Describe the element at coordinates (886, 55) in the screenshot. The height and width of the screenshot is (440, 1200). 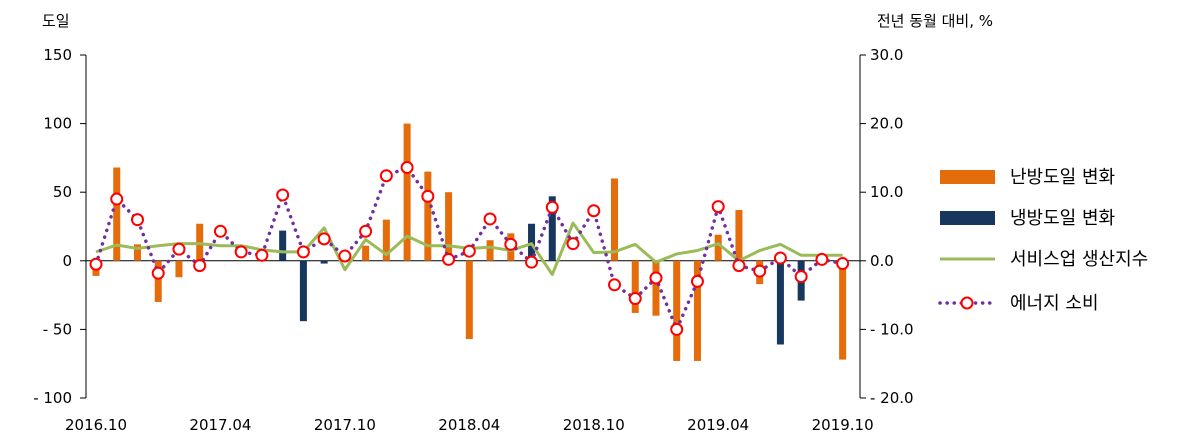
I see `right-tick-label: 30.0` at that location.